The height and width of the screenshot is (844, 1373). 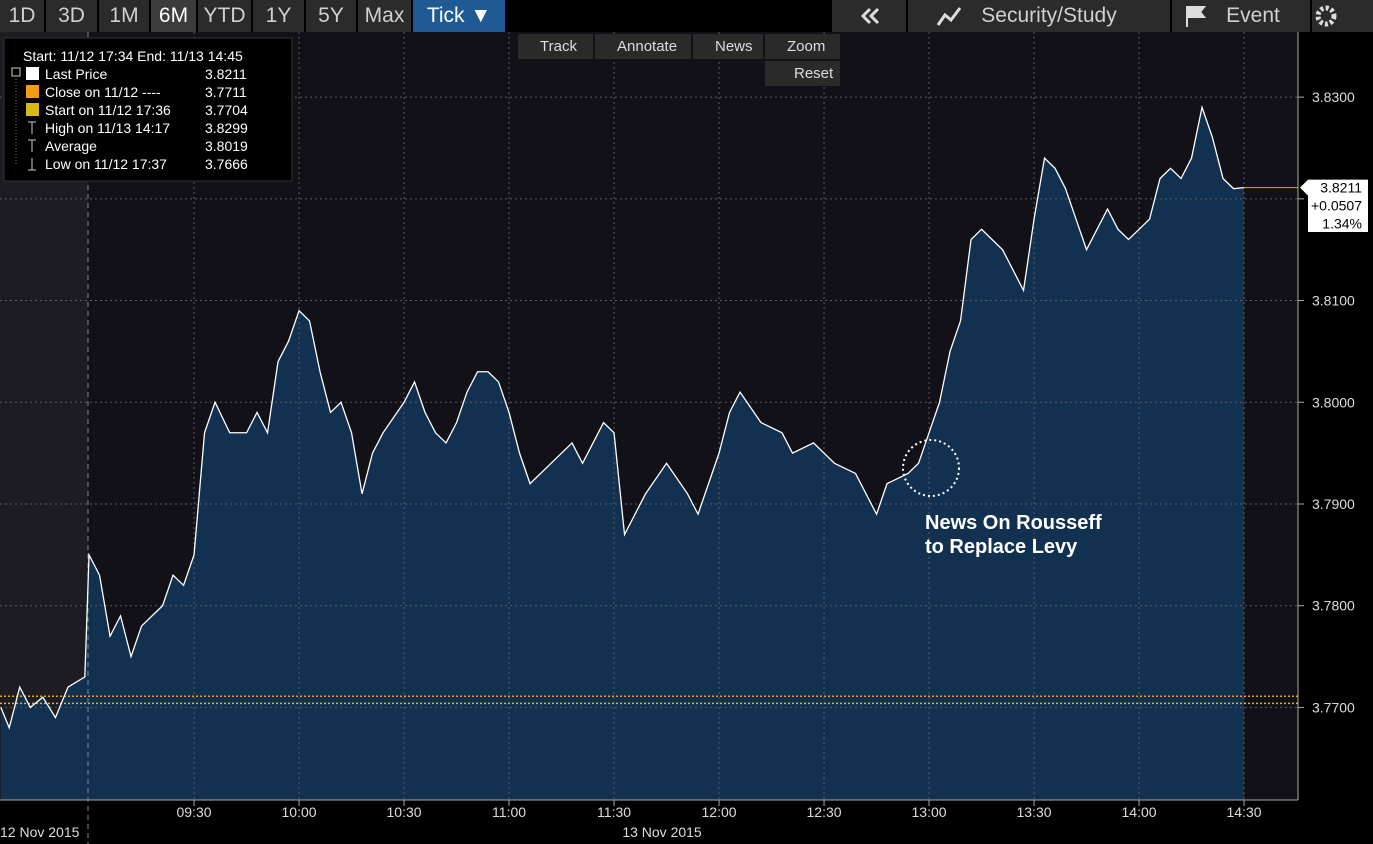 What do you see at coordinates (929, 812) in the screenshot?
I see `x-tick-label: 13:00` at bounding box center [929, 812].